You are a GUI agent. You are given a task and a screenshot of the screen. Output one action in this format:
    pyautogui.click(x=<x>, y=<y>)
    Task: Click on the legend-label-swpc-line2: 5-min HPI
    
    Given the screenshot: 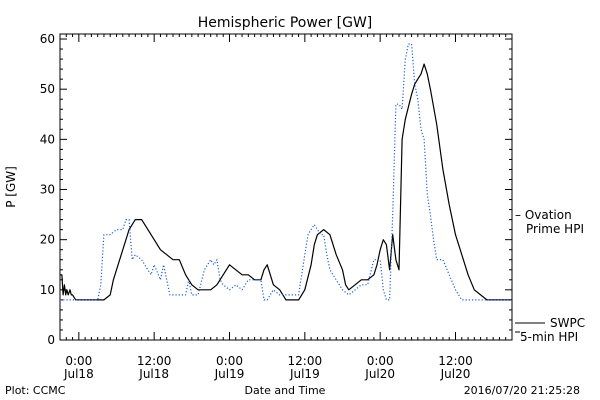 What is the action you would take?
    pyautogui.click(x=549, y=337)
    